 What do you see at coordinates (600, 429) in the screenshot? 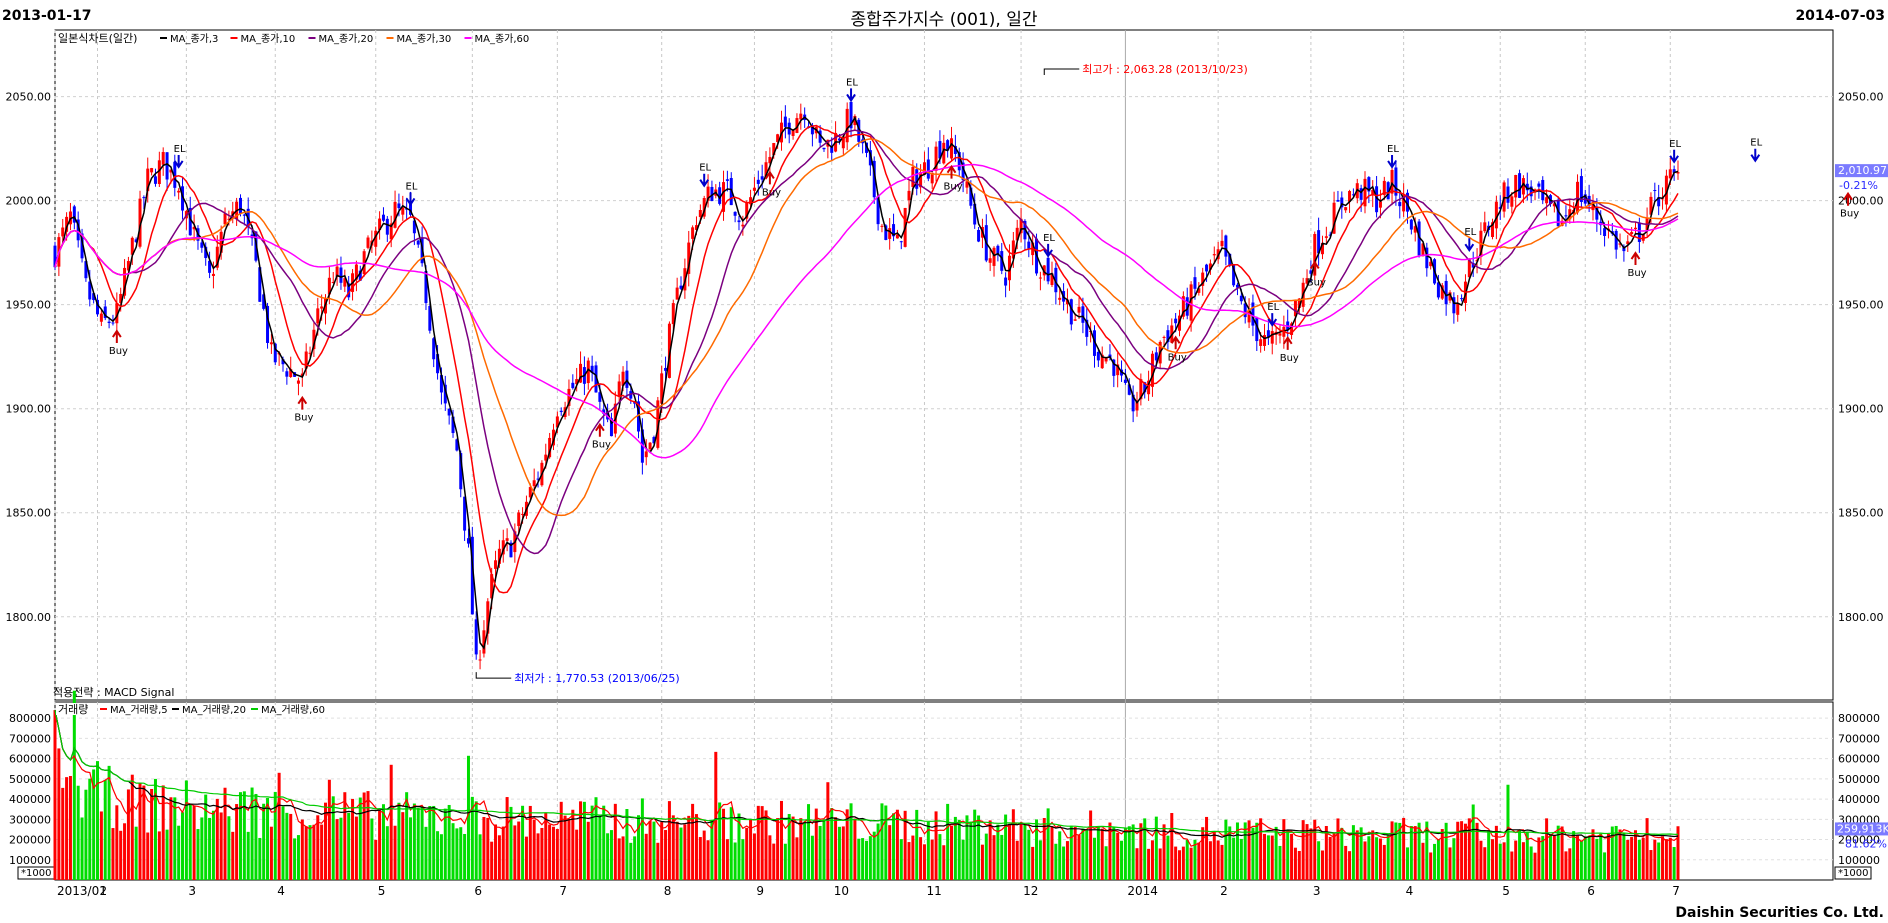
I see `signal-buy-arrow` at bounding box center [600, 429].